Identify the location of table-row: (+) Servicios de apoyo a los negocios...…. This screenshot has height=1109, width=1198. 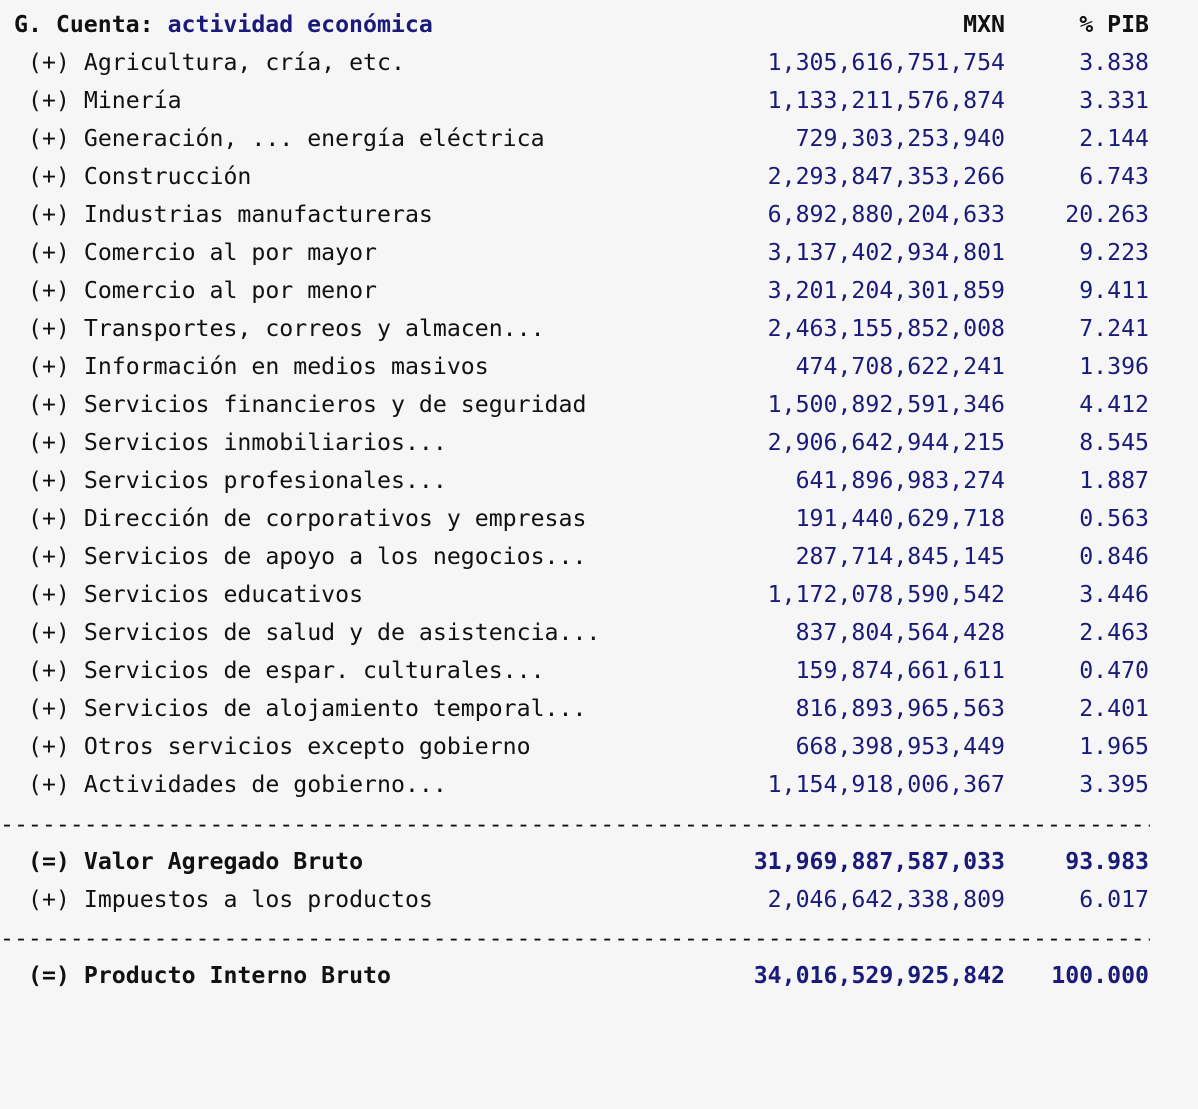
(599, 557).